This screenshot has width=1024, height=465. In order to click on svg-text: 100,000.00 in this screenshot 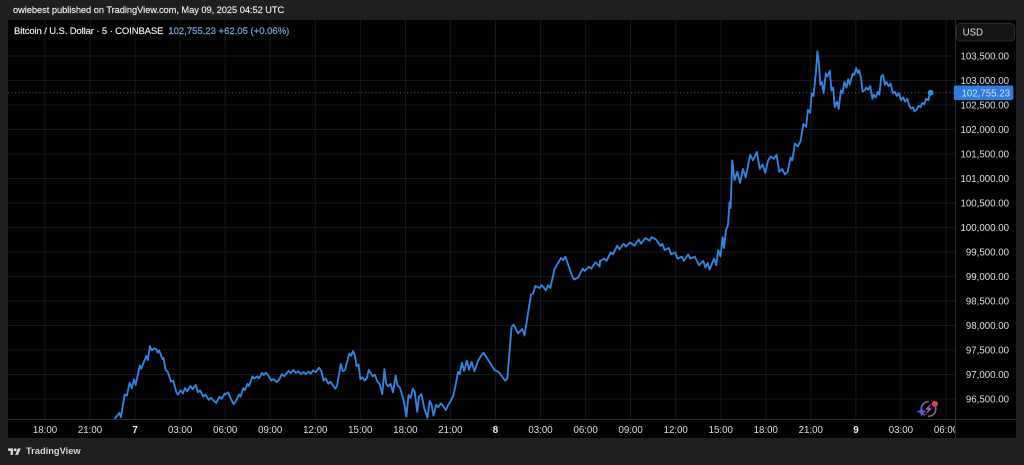, I will do `click(985, 228)`.